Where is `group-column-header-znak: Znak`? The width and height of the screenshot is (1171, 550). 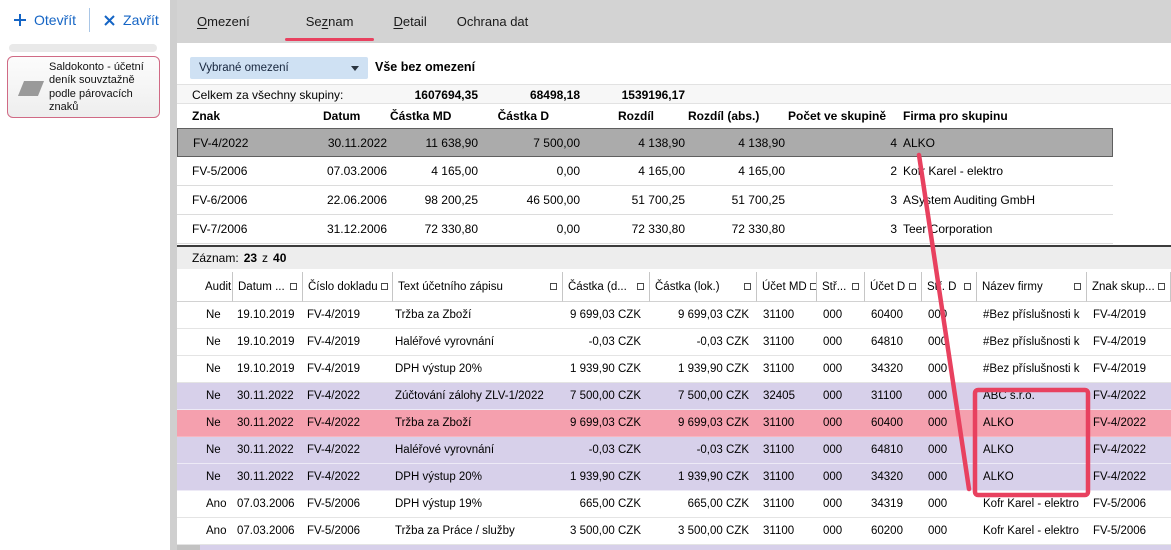
group-column-header-znak: Znak is located at coordinates (206, 116).